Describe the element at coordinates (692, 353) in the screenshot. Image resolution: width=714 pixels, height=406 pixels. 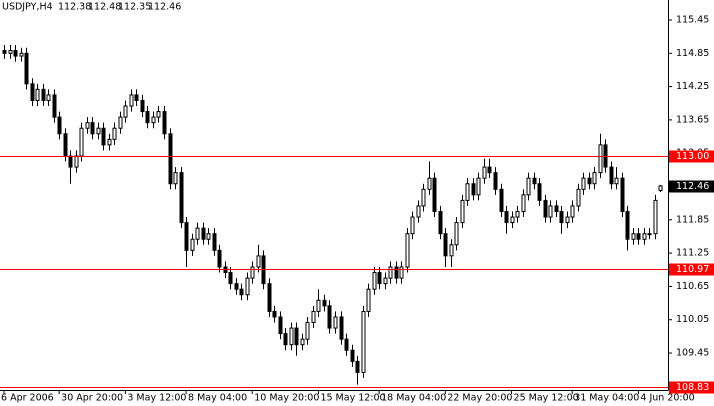
I see `y-tick-label: 109.45` at that location.